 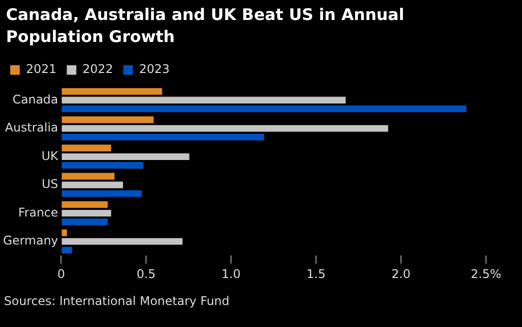 What do you see at coordinates (31, 127) in the screenshot?
I see `y-tick-label: Australia` at bounding box center [31, 127].